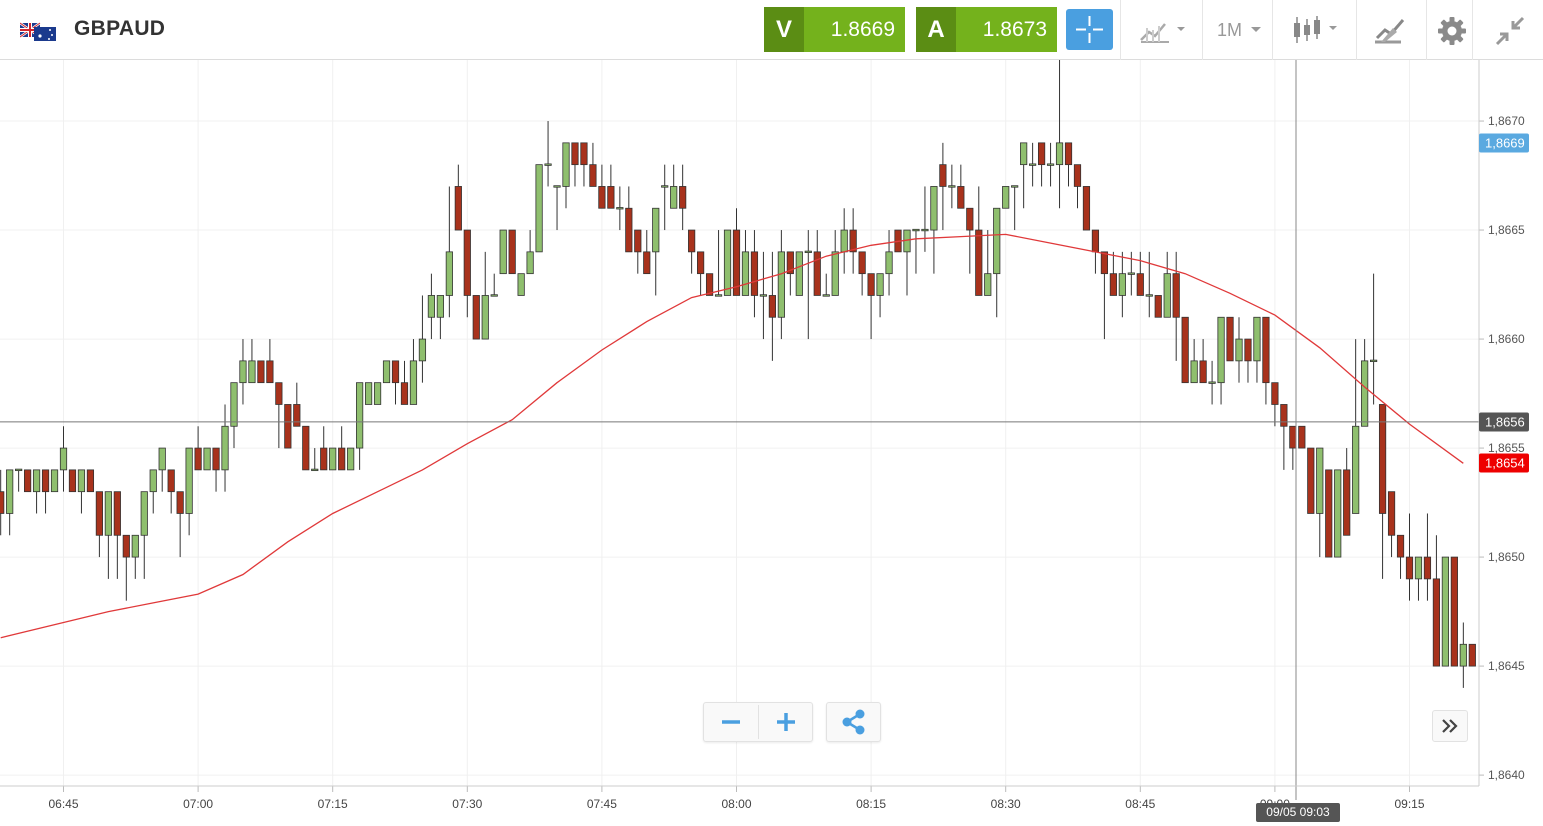 This screenshot has width=1543, height=826. Describe the element at coordinates (936, 29) in the screenshot. I see `buy-label: A` at that location.